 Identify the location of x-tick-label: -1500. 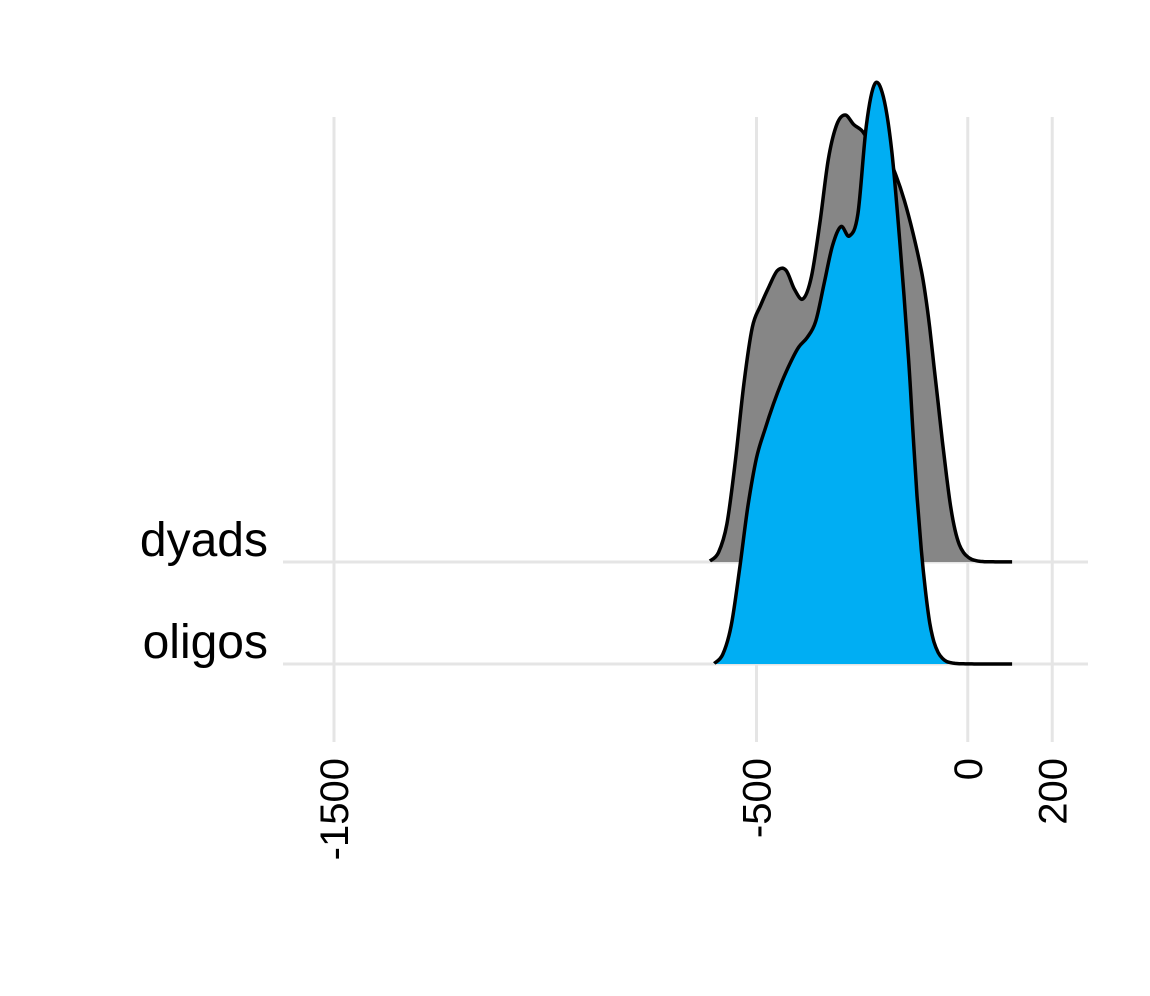
(335, 809).